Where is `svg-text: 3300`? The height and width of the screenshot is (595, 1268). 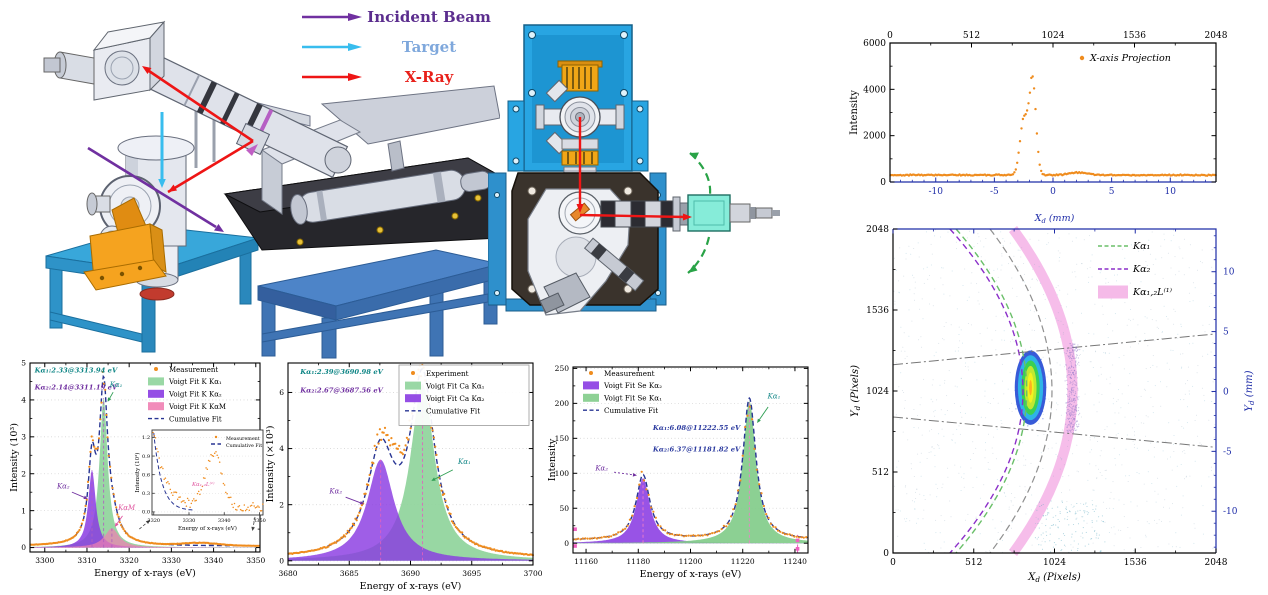 svg-text: 3300 is located at coordinates (44, 560).